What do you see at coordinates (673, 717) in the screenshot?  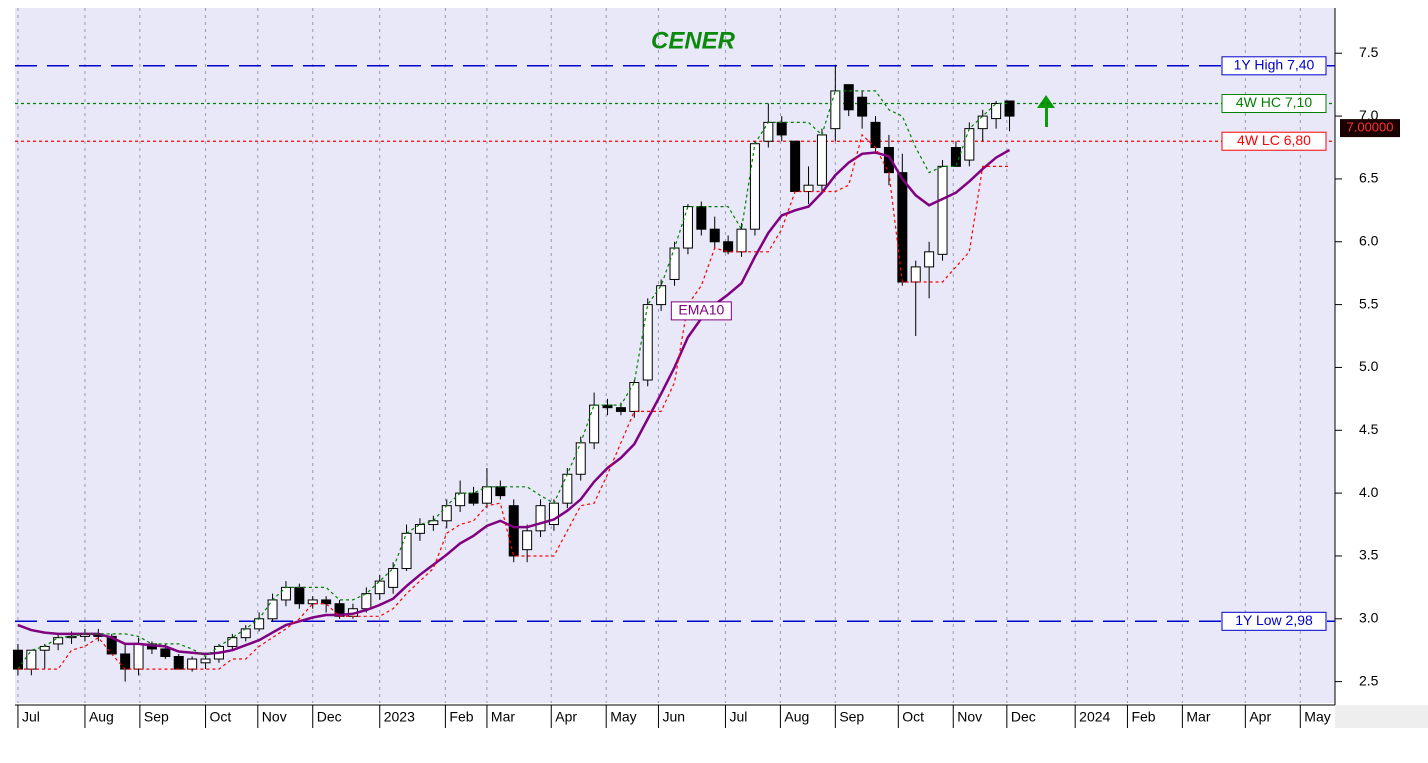 I see `x-tick-label: Jun` at bounding box center [673, 717].